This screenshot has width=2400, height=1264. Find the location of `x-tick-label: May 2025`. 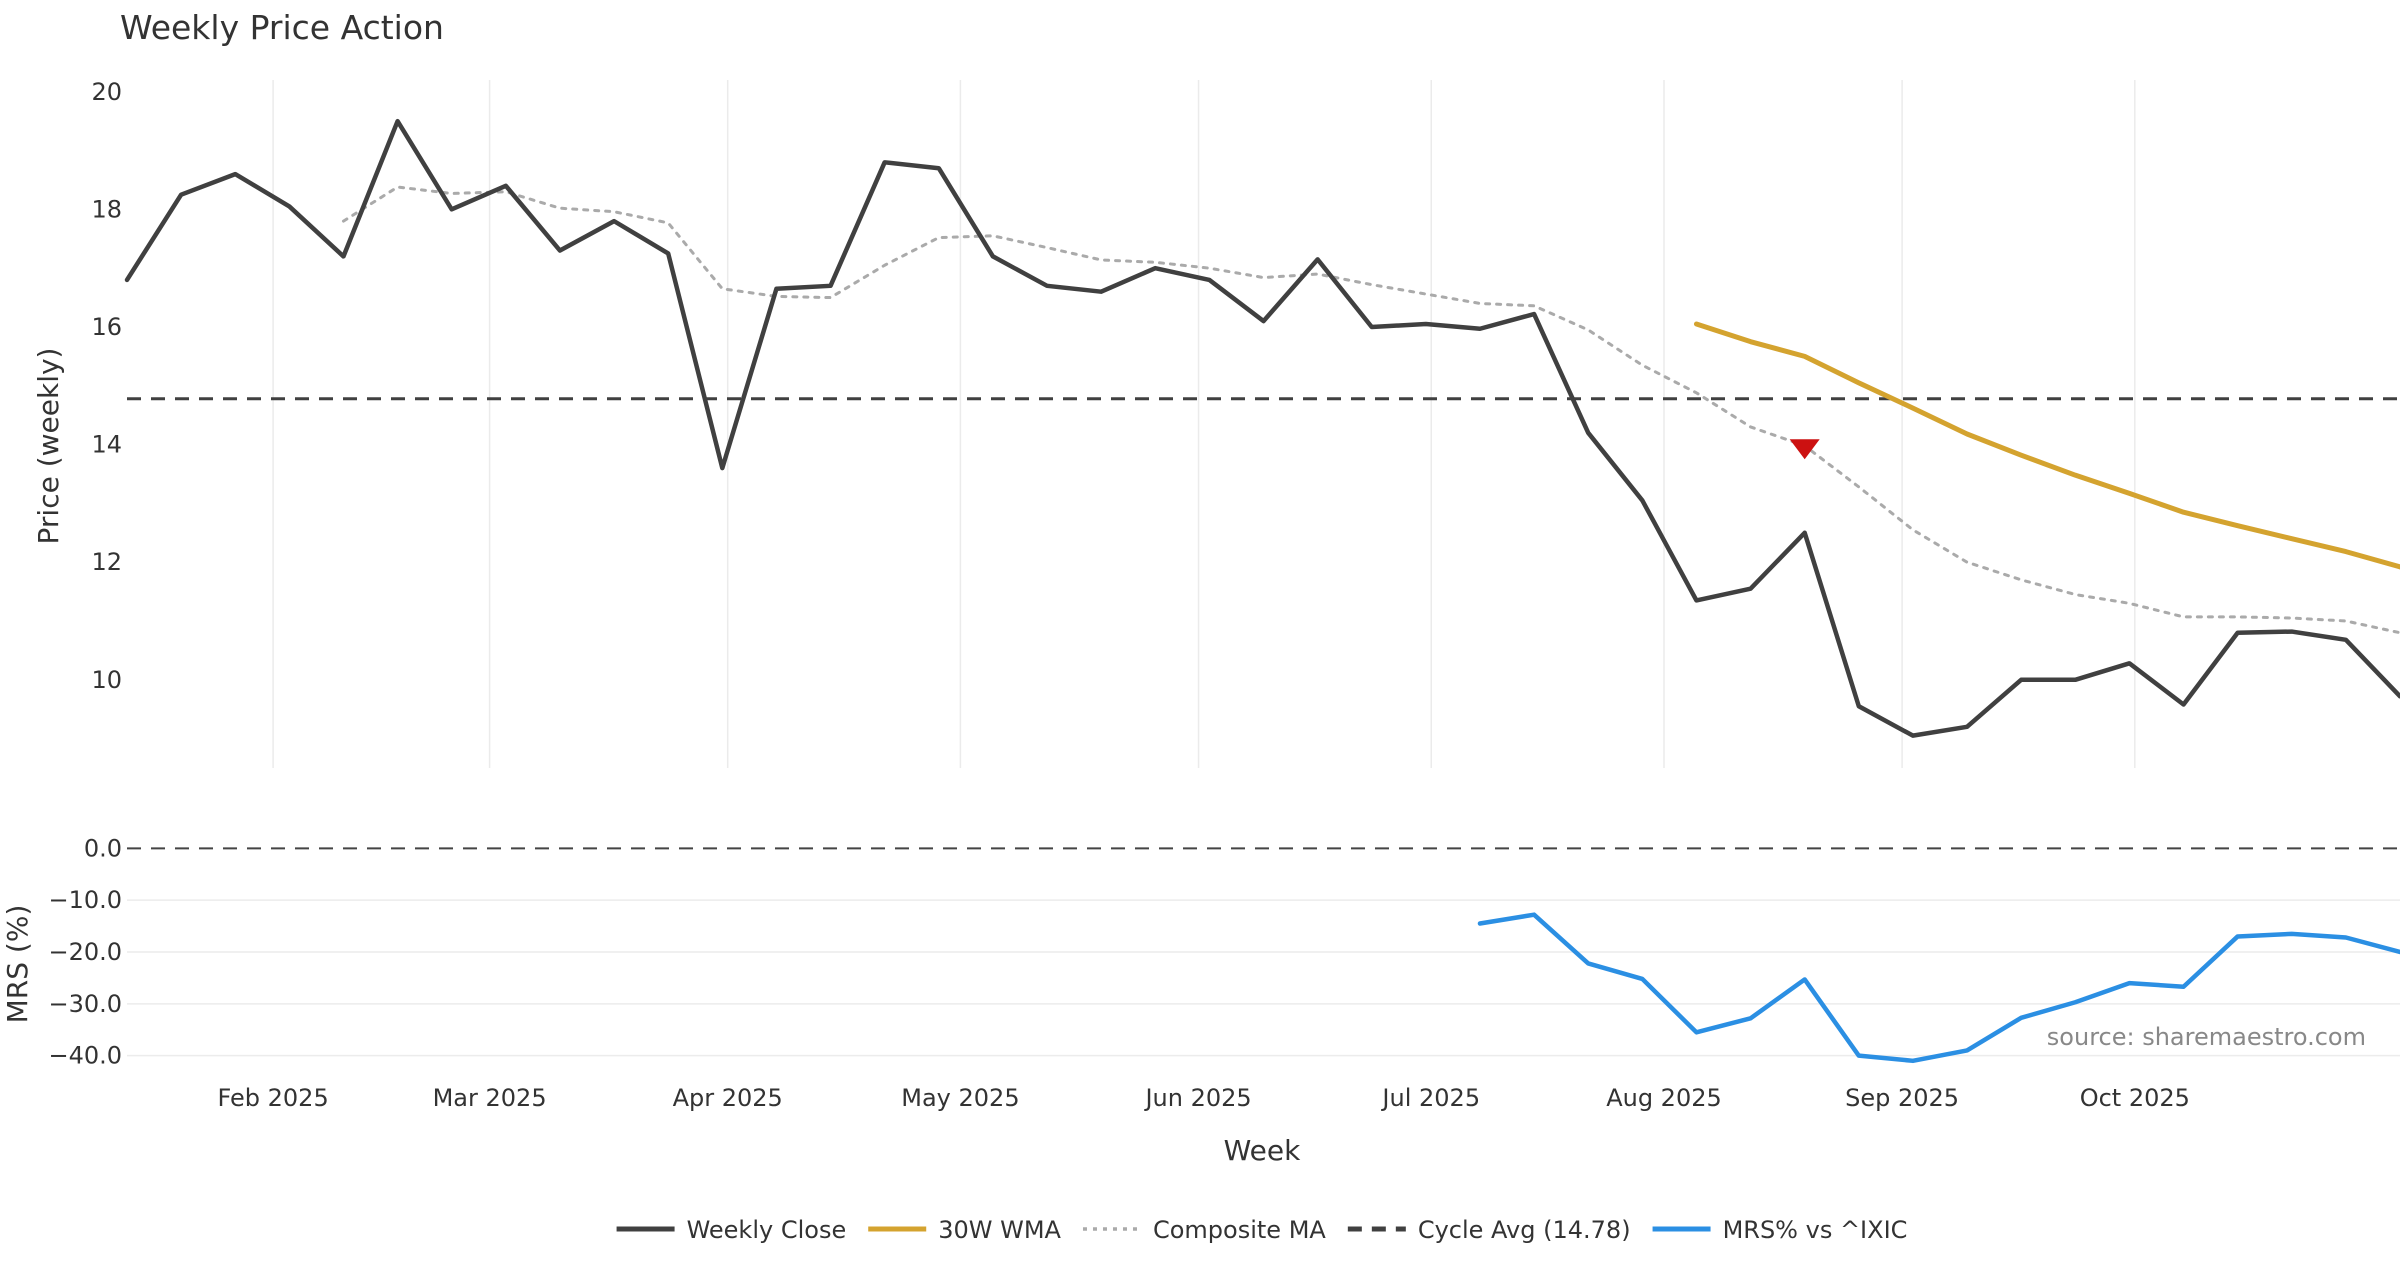

x-tick-label: May 2025 is located at coordinates (960, 1098).